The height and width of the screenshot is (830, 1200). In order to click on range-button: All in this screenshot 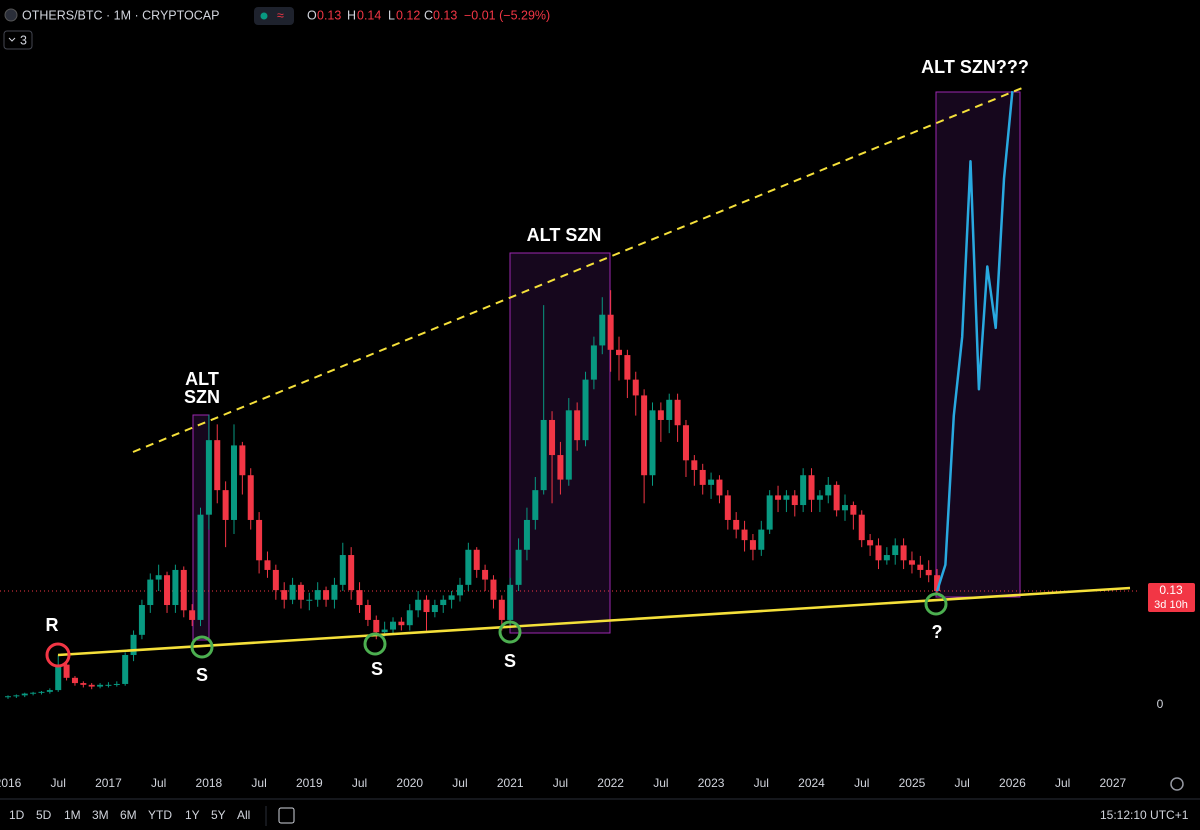, I will do `click(243, 815)`.